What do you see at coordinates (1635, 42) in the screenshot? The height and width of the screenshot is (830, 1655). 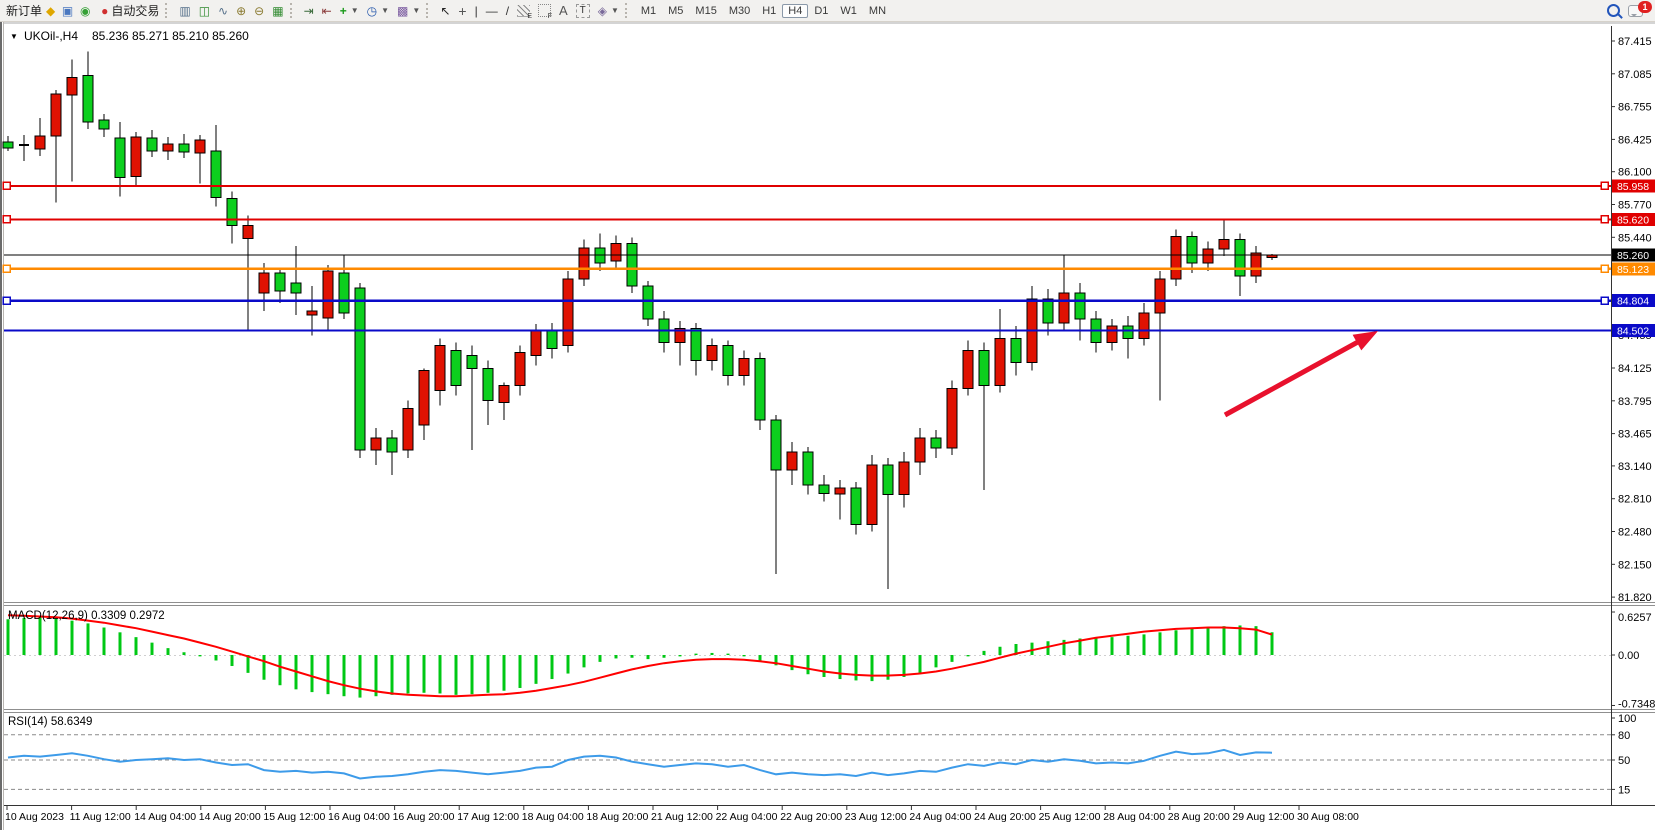 I see `price-tick-label: 87.415` at bounding box center [1635, 42].